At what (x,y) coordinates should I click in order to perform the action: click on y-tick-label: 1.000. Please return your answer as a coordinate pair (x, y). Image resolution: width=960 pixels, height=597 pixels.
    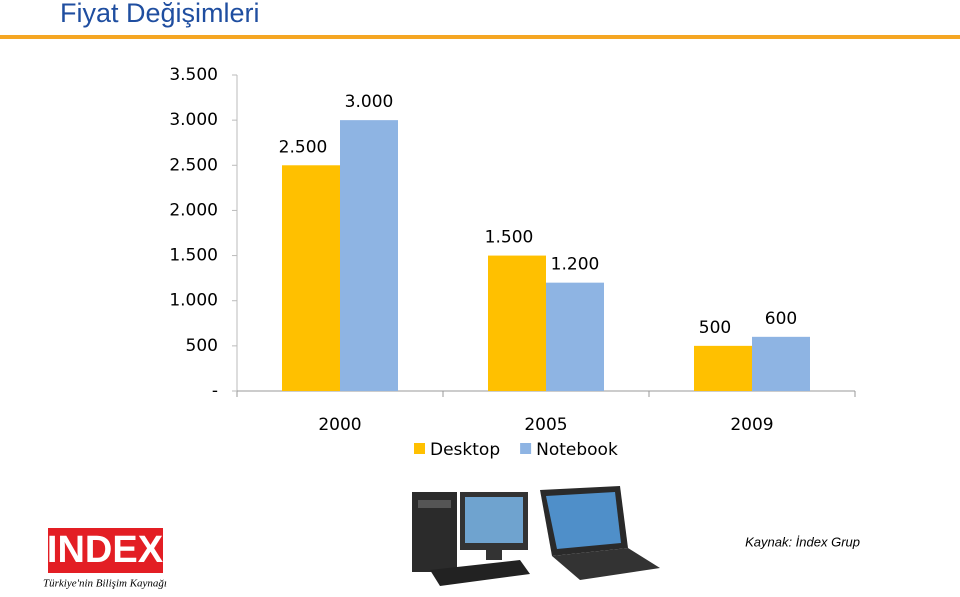
    Looking at the image, I should click on (193, 301).